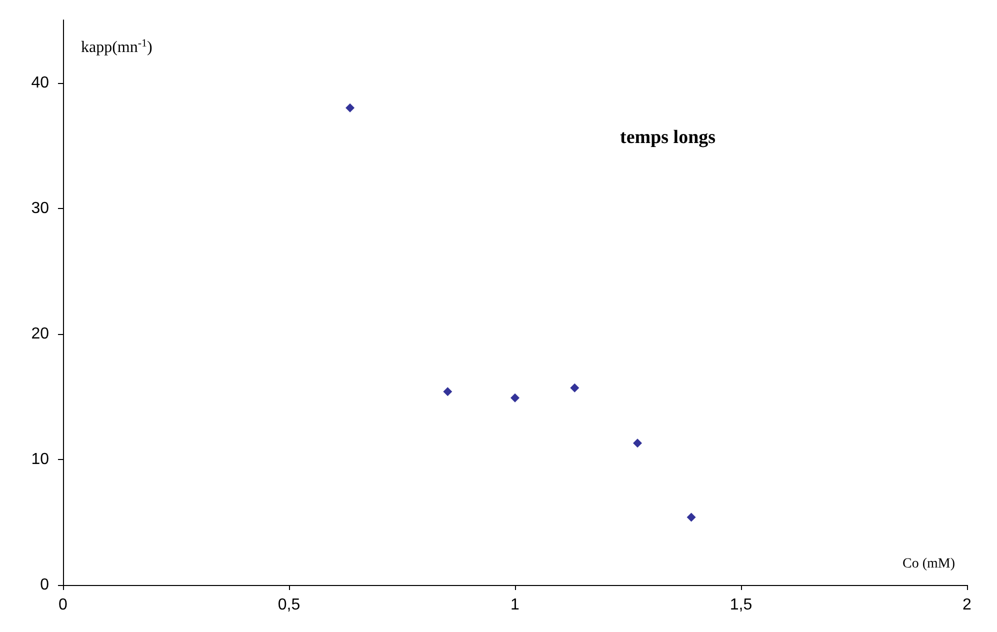  Describe the element at coordinates (668, 137) in the screenshot. I see `annotation: temps longs` at that location.